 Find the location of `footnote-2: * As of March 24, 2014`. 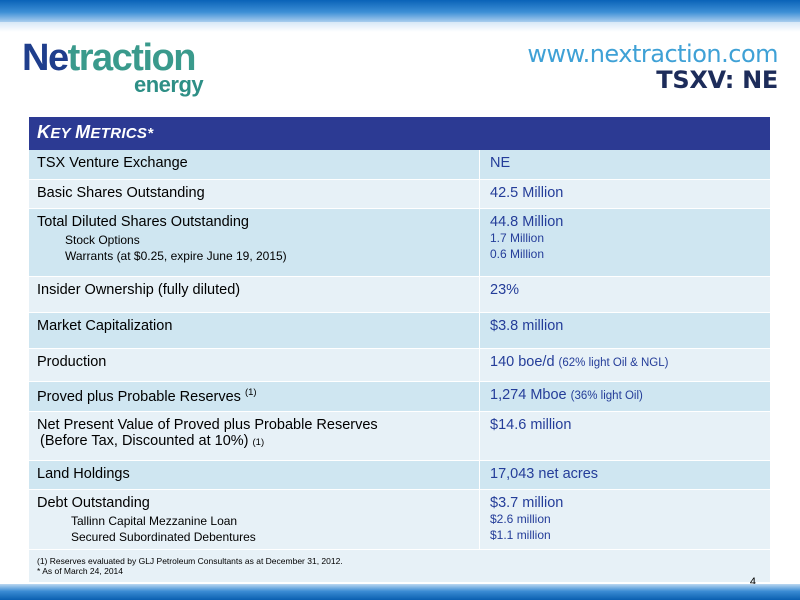

footnote-2: * As of March 24, 2014 is located at coordinates (80, 571).